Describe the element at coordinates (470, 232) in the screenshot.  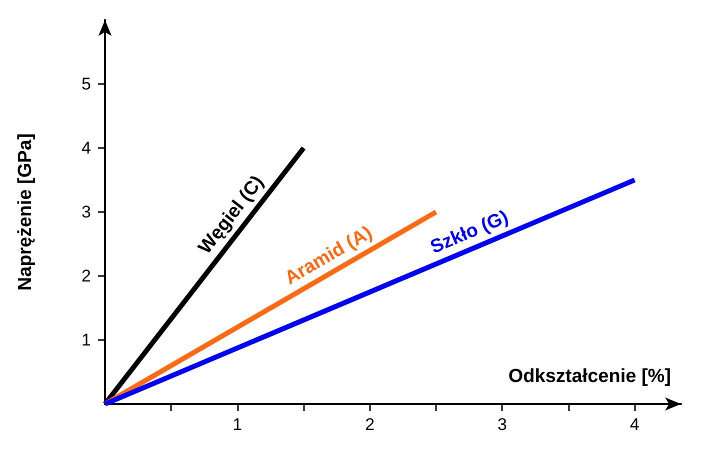
I see `text: Szkło (G)` at that location.